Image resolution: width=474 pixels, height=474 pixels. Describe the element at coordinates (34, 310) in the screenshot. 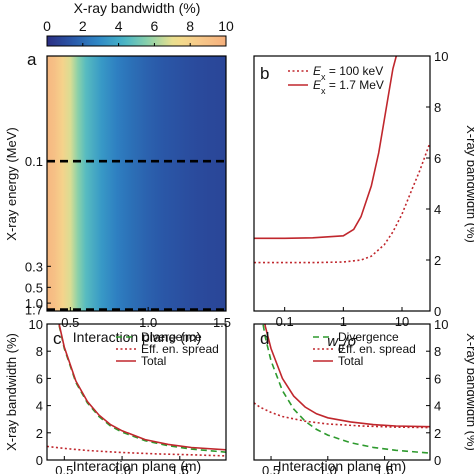

I see `y-tick-label: 1.7` at that location.